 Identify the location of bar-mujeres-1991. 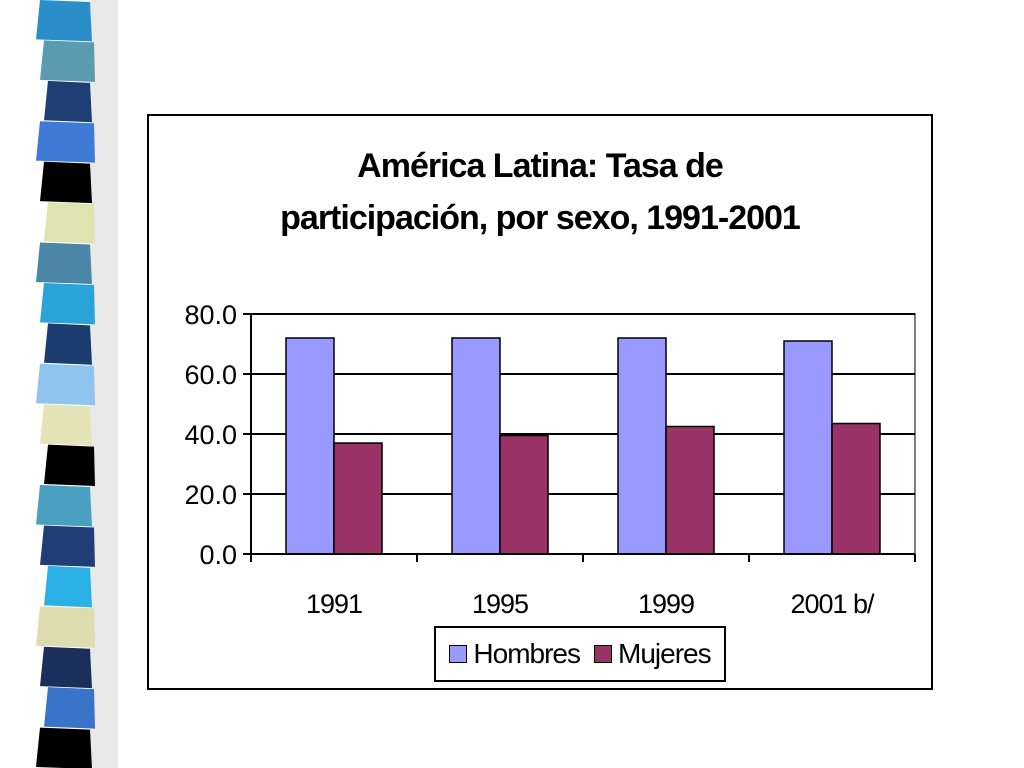
(358, 498).